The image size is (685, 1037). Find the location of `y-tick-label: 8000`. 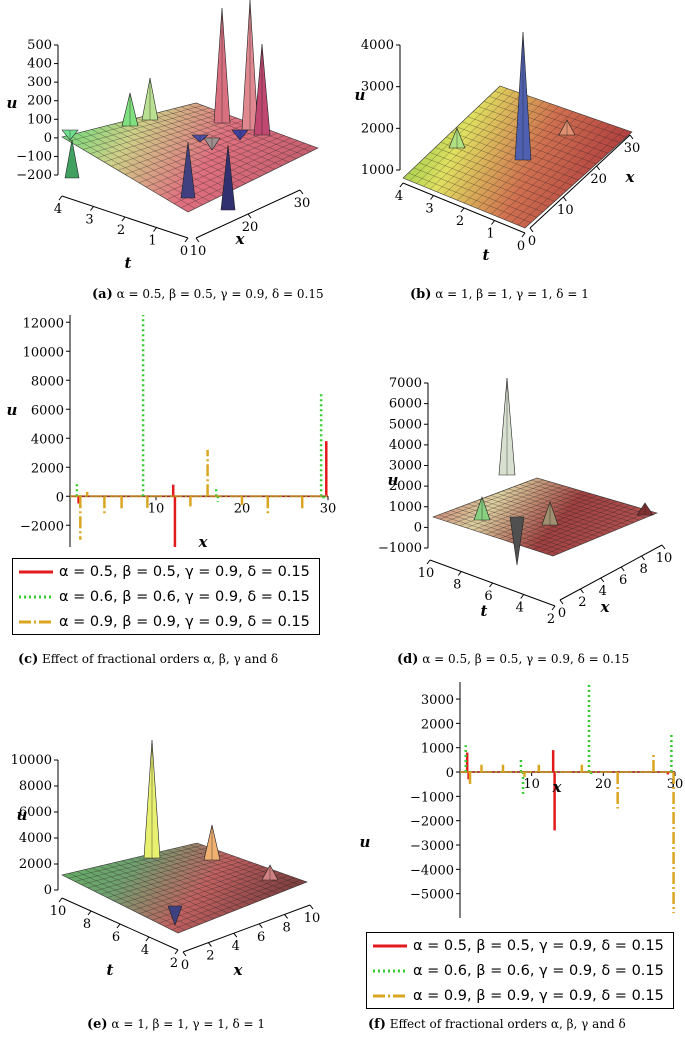

y-tick-label: 8000 is located at coordinates (47, 381).